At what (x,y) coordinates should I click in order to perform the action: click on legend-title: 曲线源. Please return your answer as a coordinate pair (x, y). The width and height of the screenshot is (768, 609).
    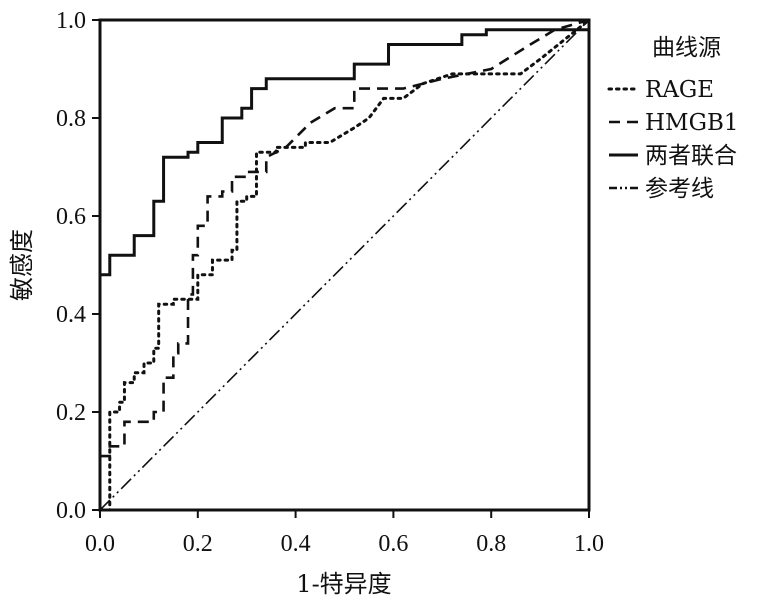
    Looking at the image, I should click on (686, 48).